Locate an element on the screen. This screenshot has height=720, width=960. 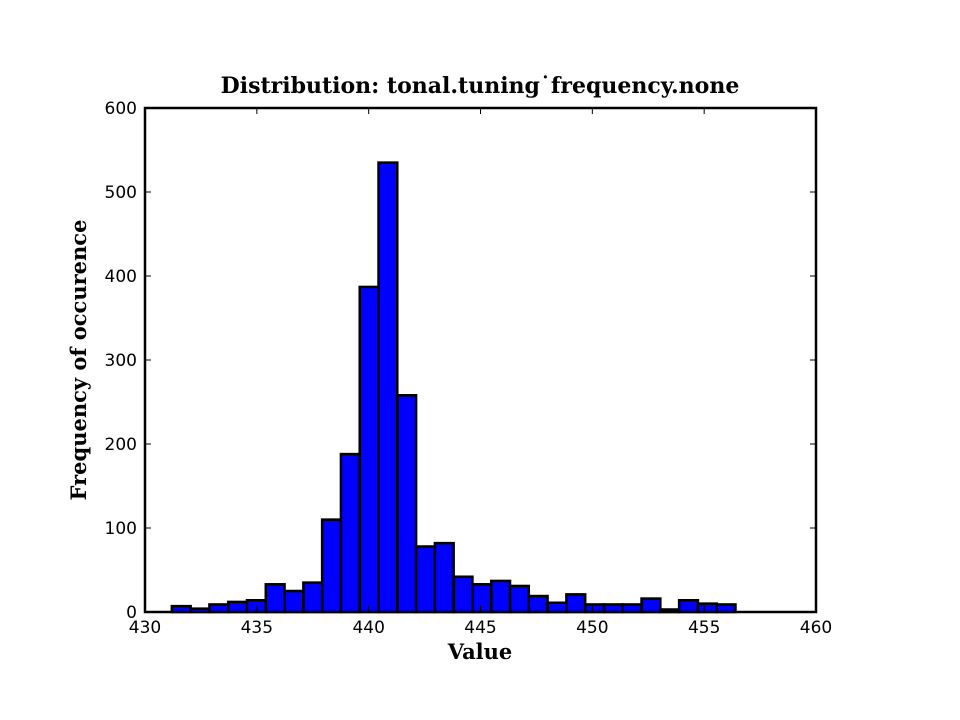
x-tick-label: 435 is located at coordinates (257, 628).